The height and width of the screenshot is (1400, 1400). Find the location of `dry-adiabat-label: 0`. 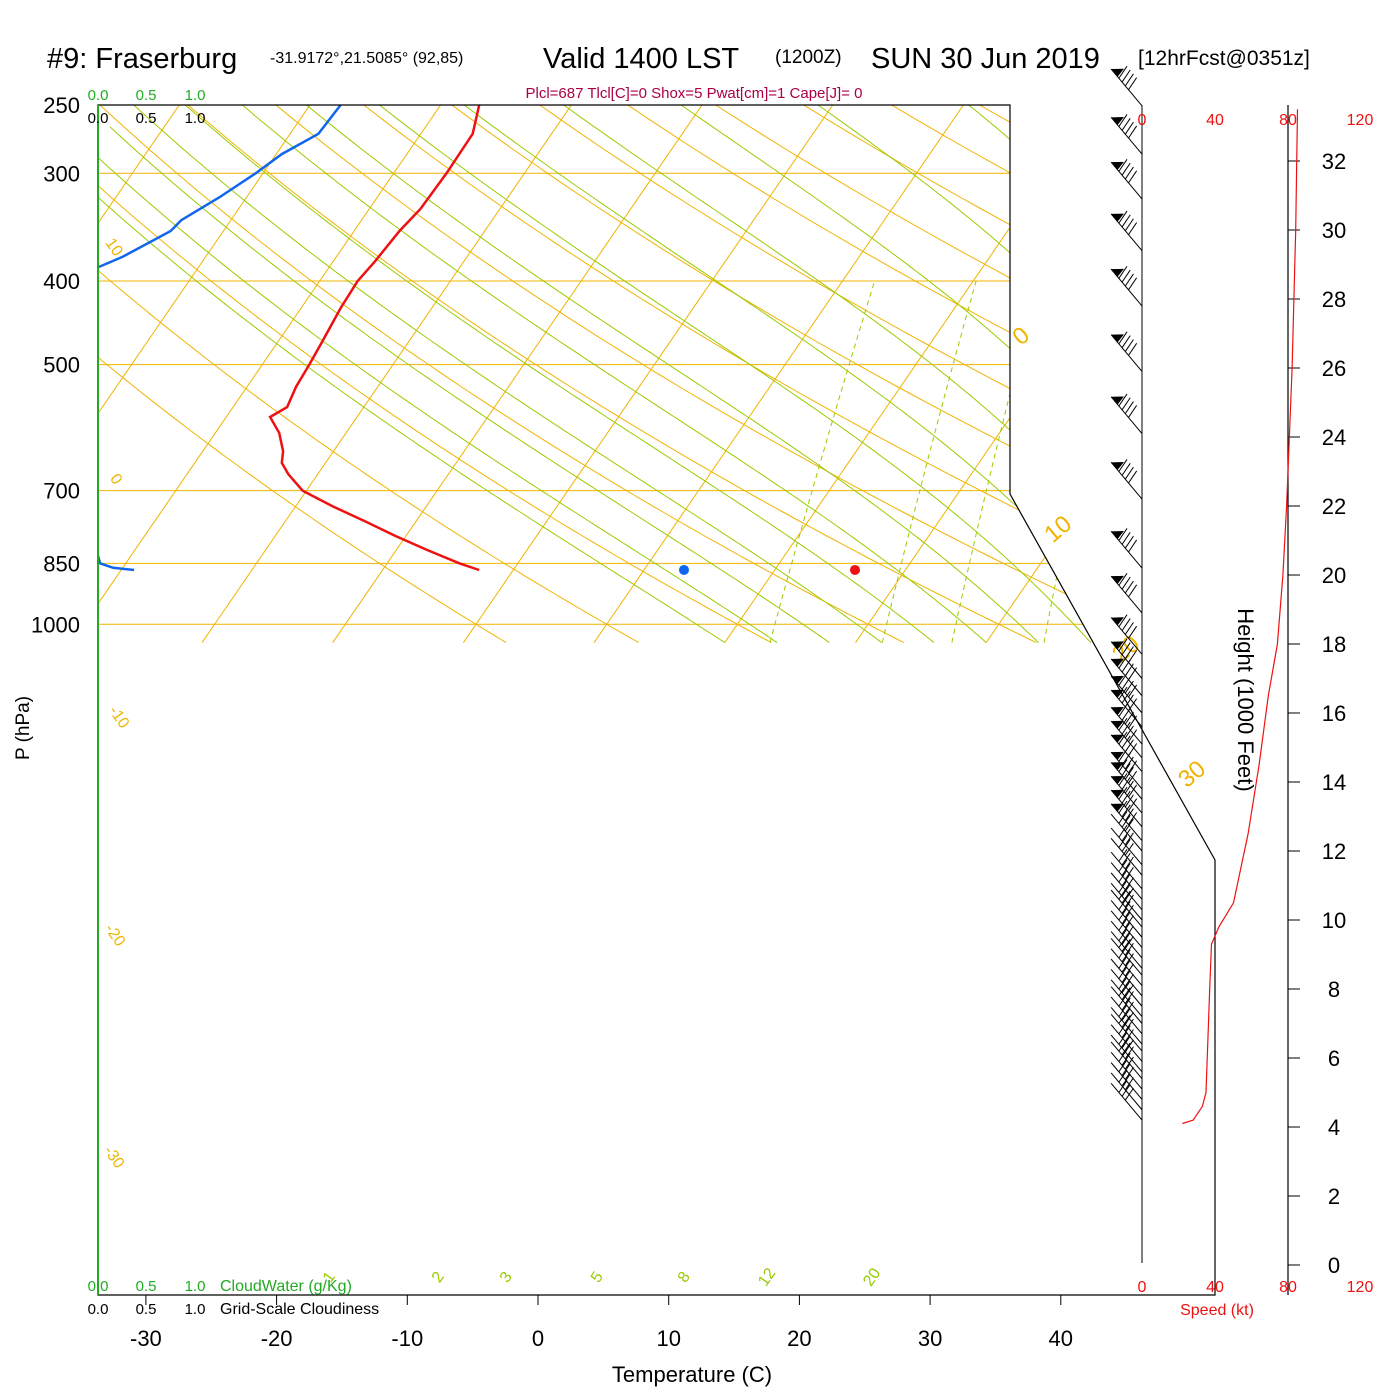

dry-adiabat-label: 0 is located at coordinates (115, 479).